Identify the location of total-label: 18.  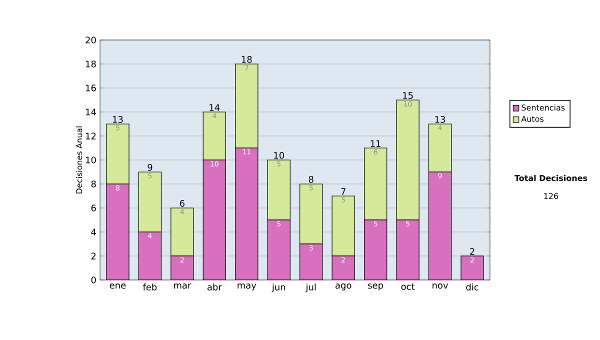
(247, 59).